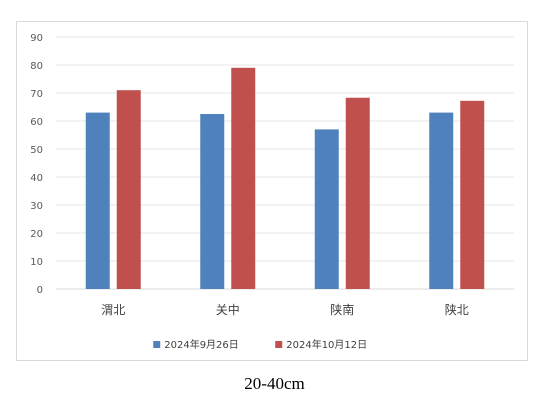 This screenshot has width=549, height=413. Describe the element at coordinates (260, 344) in the screenshot. I see `legend: 2024年9月26日 2024年10月12日` at that location.